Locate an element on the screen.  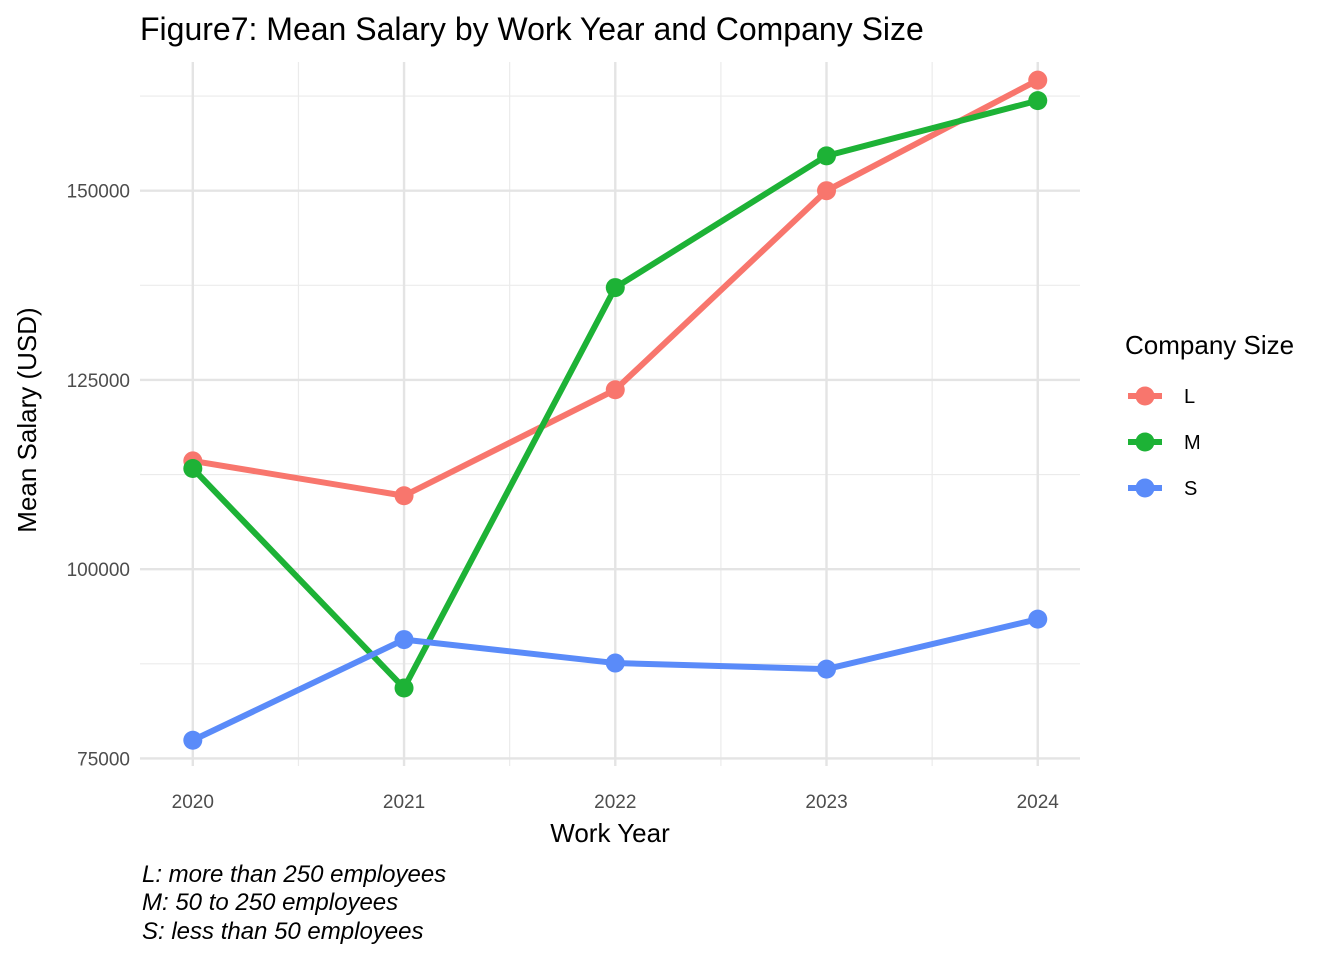
legend-key-S is located at coordinates (1145, 488).